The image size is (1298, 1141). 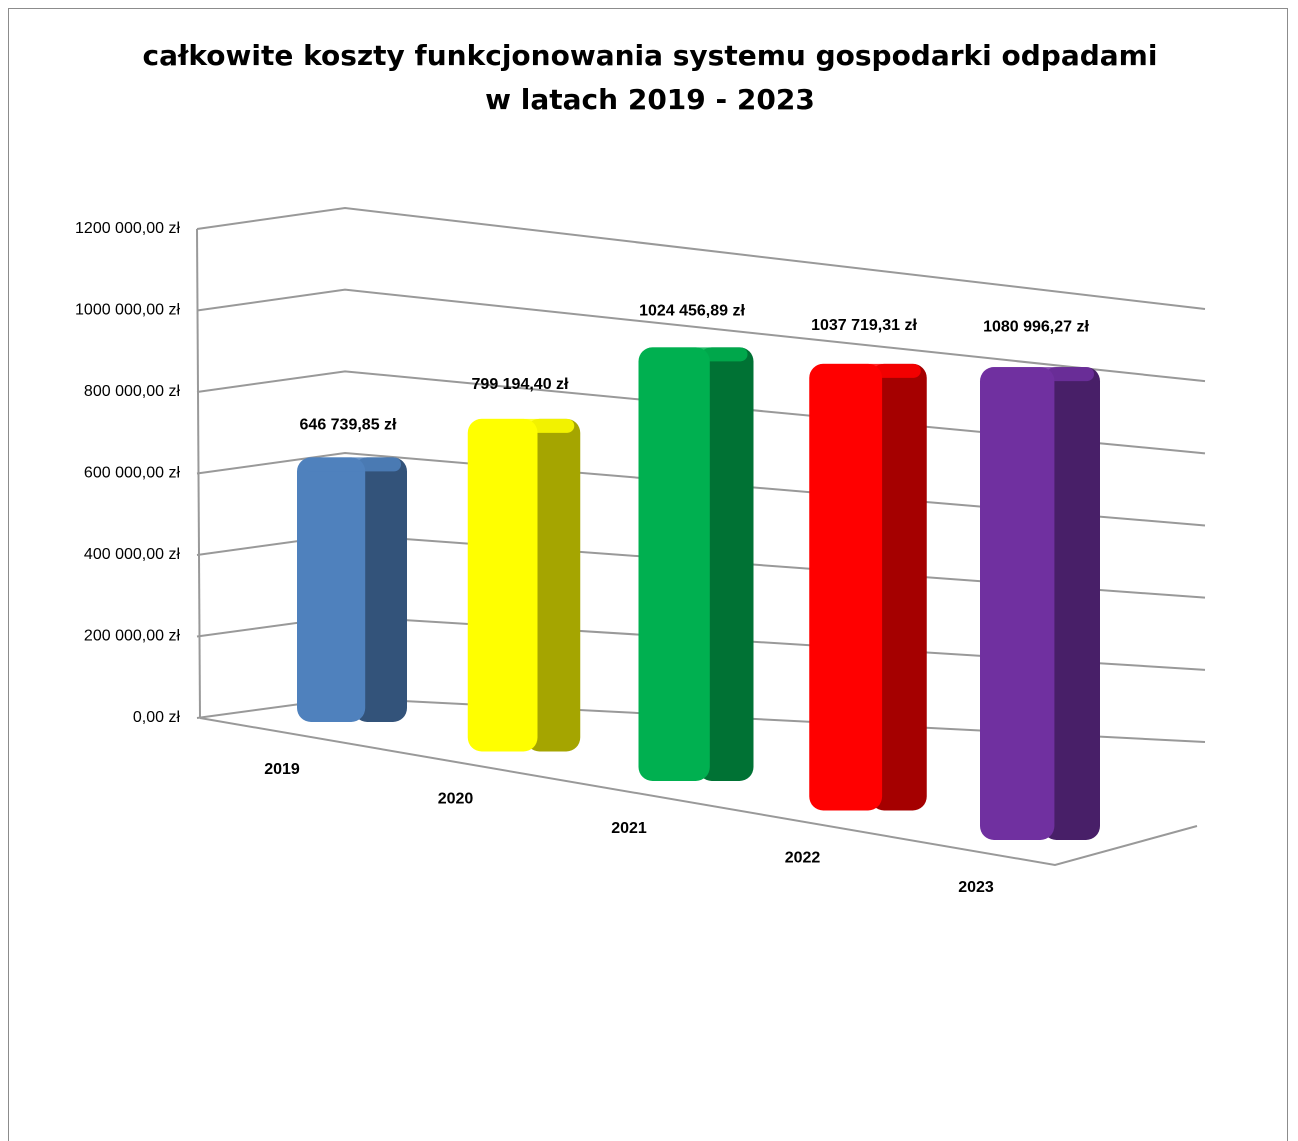 What do you see at coordinates (864, 325) in the screenshot?
I see `value-label: 1037 719,31 zł` at bounding box center [864, 325].